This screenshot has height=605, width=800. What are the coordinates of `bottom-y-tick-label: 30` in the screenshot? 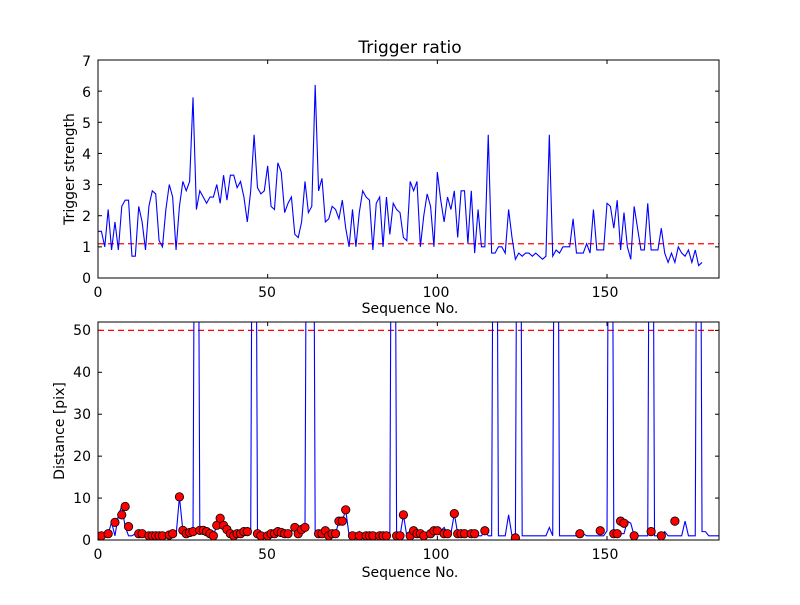 It's located at (82, 415).